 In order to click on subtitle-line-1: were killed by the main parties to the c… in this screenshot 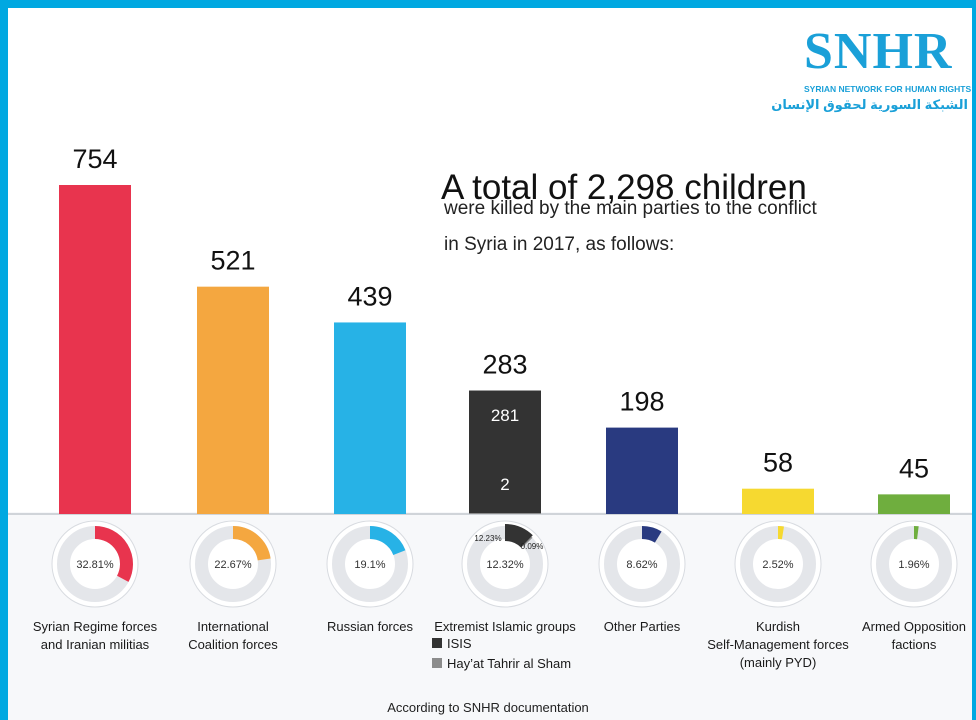, I will do `click(630, 208)`.